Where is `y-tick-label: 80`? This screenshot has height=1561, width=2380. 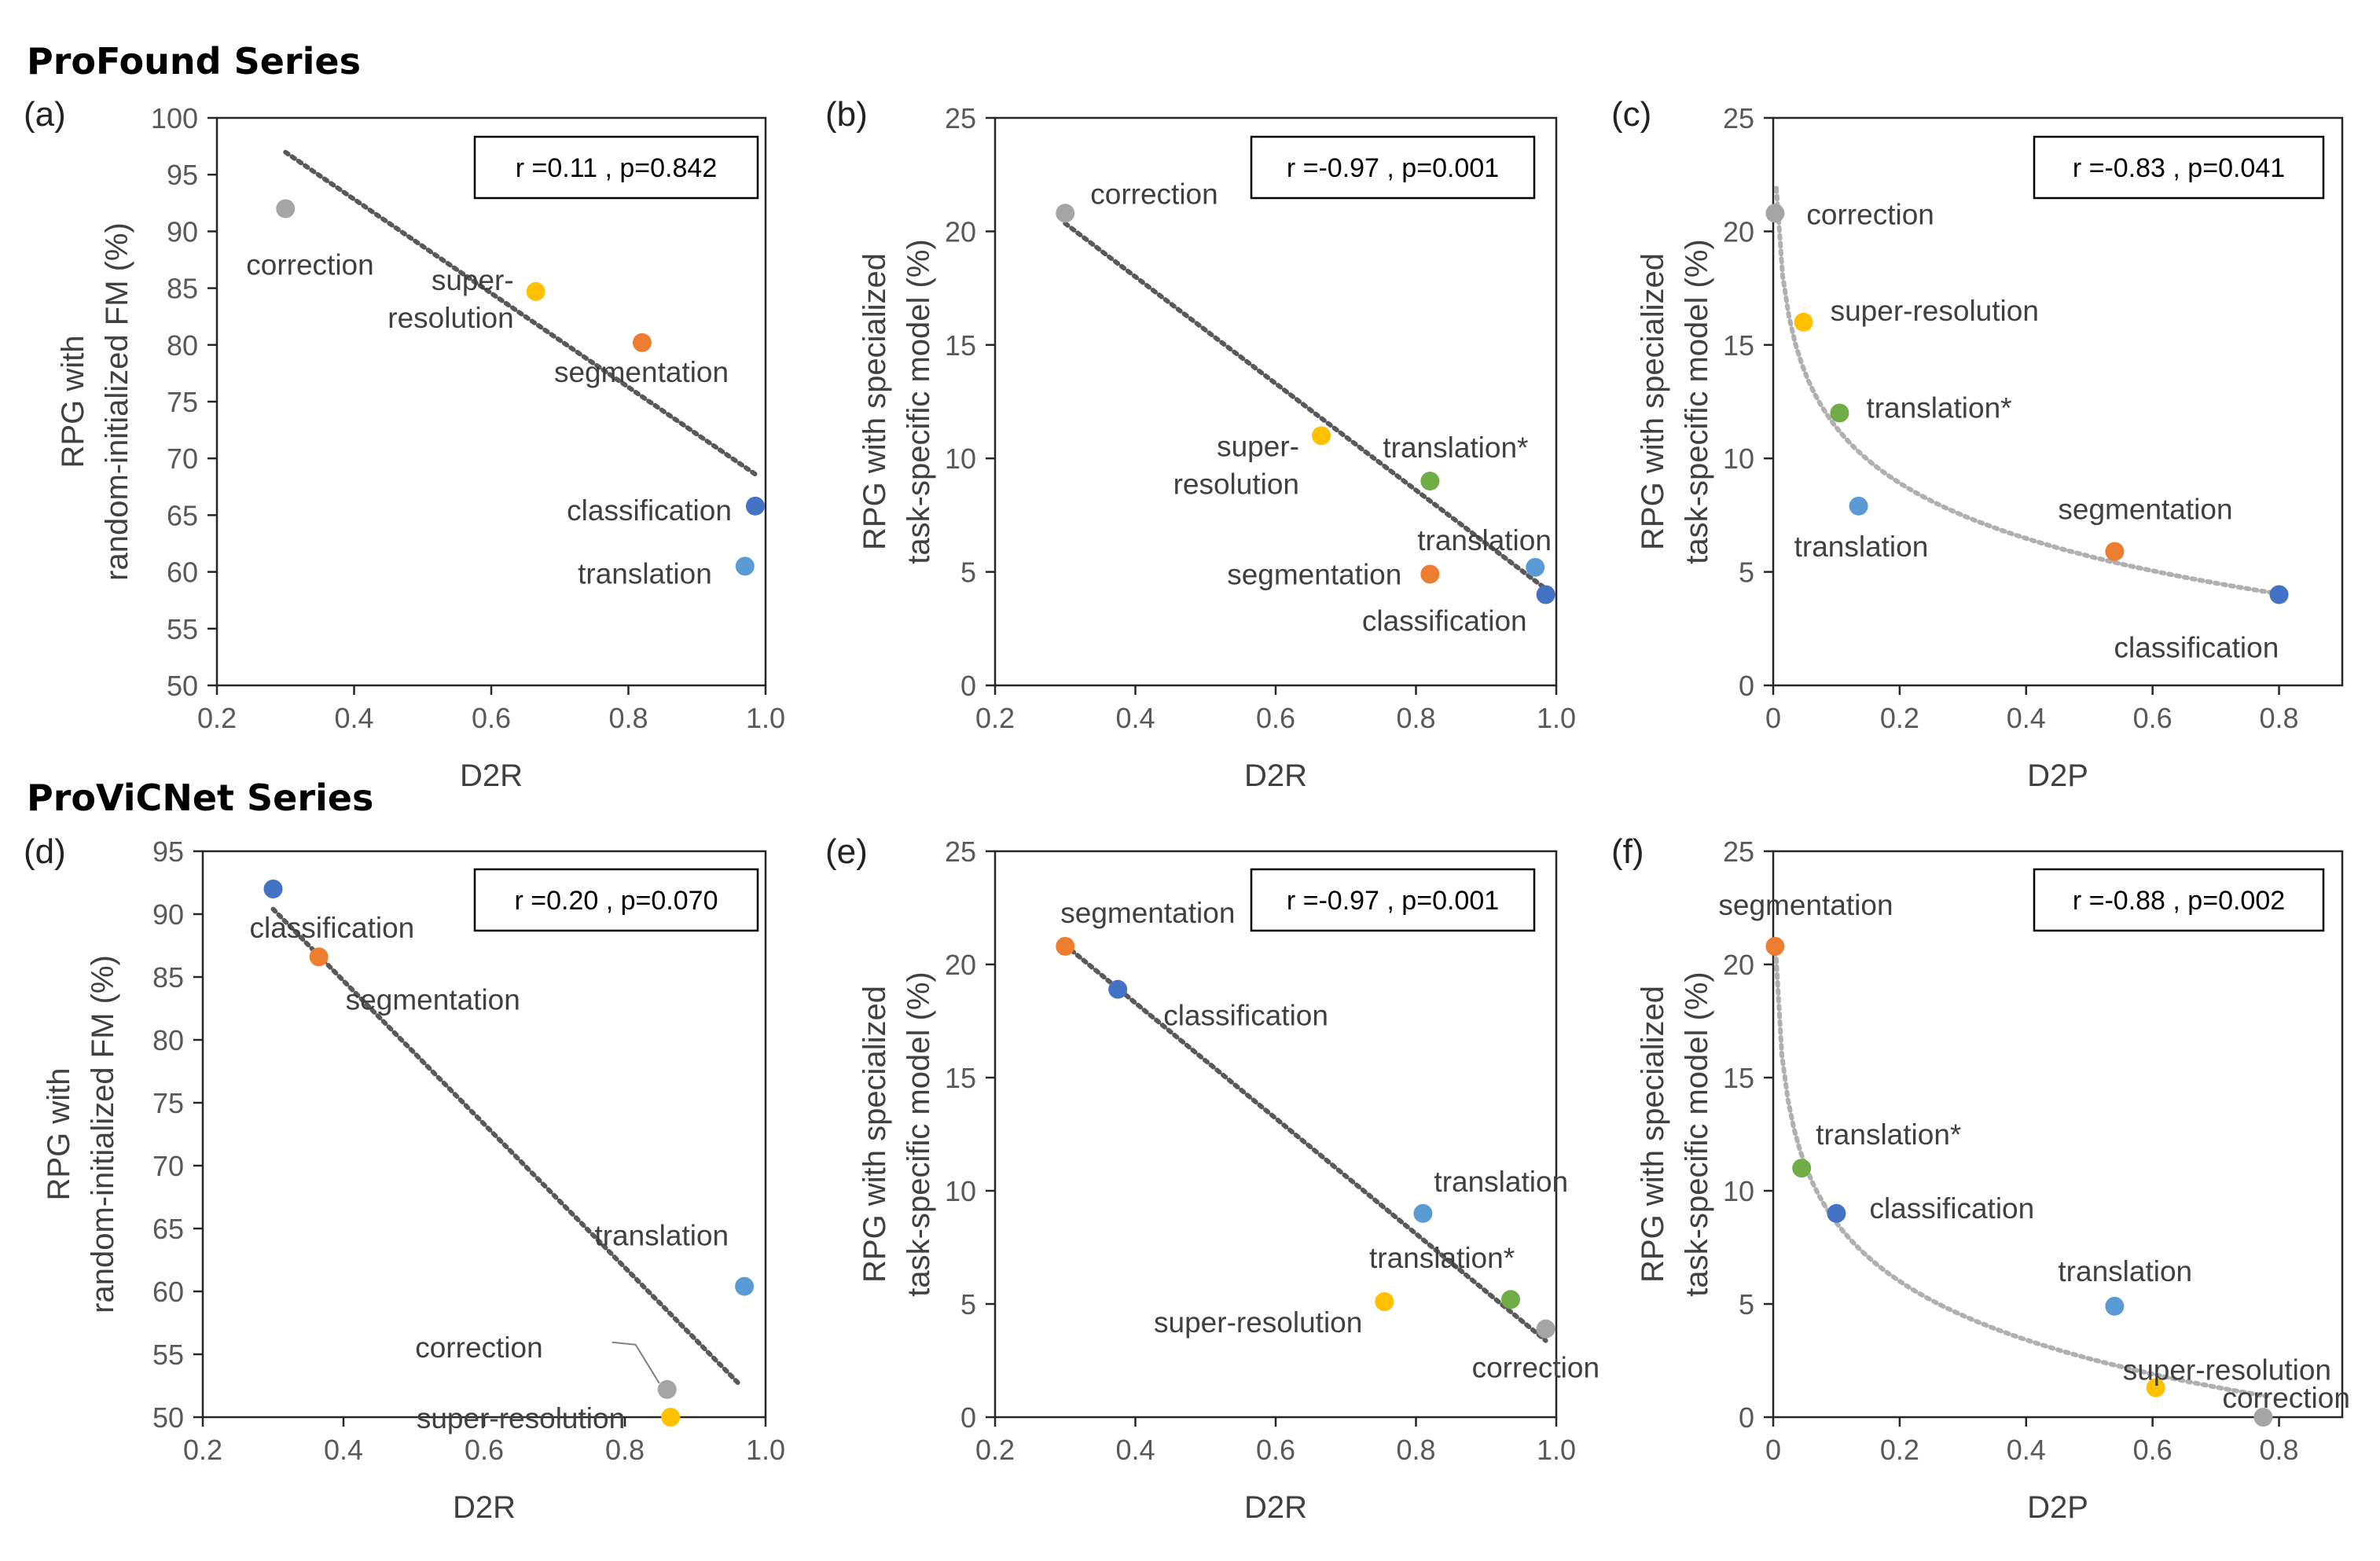 y-tick-label: 80 is located at coordinates (182, 345).